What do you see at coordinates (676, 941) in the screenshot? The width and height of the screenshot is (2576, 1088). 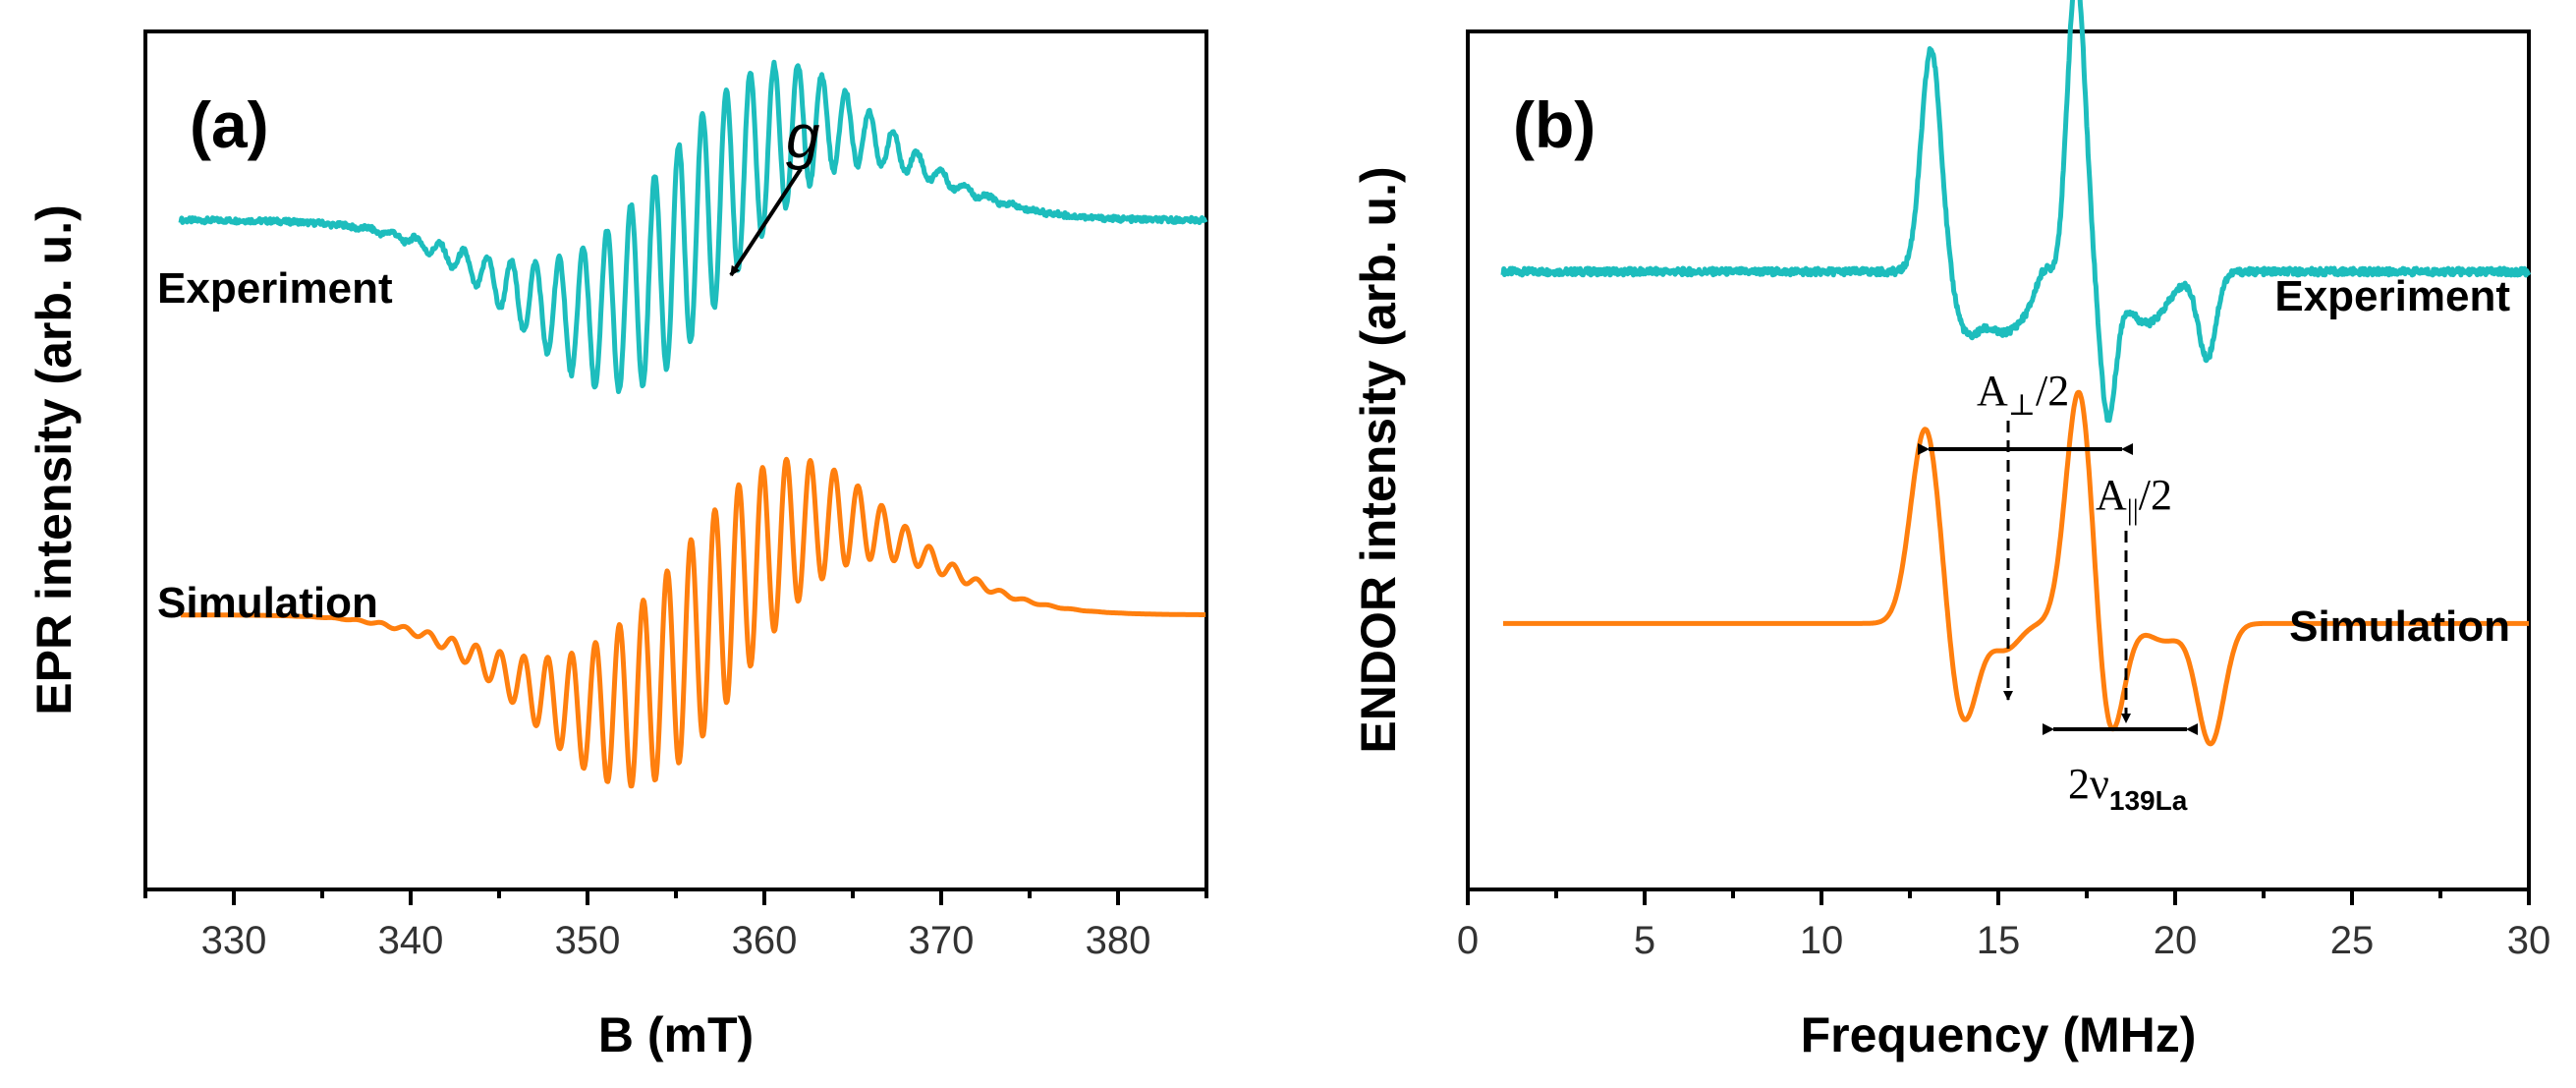 I see `panel-a-ticklabels: 330 340 350 360 370 380` at bounding box center [676, 941].